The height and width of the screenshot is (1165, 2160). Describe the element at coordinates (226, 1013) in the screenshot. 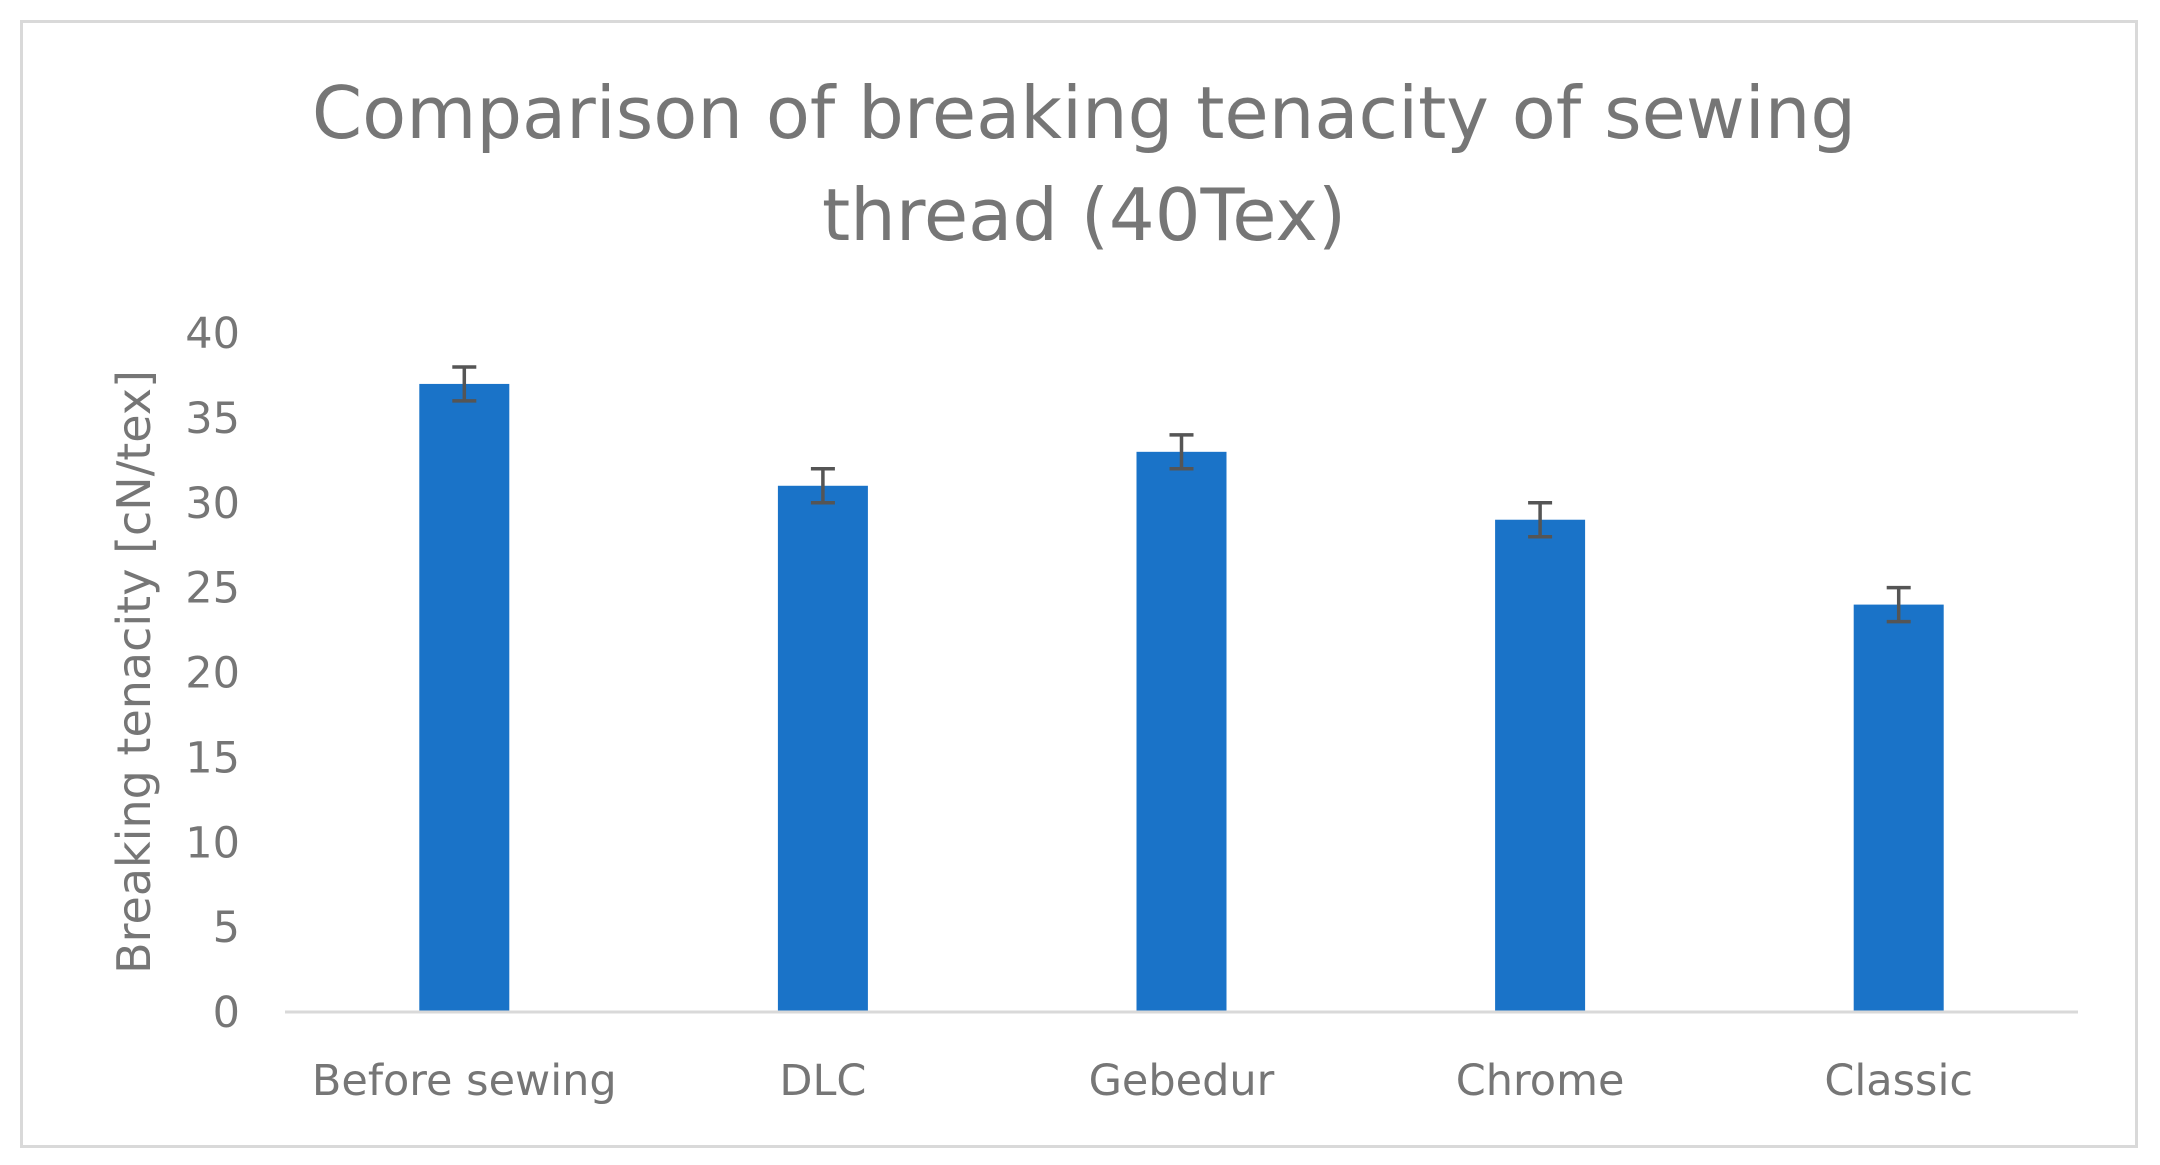

I see `y-tick-label: 0` at that location.